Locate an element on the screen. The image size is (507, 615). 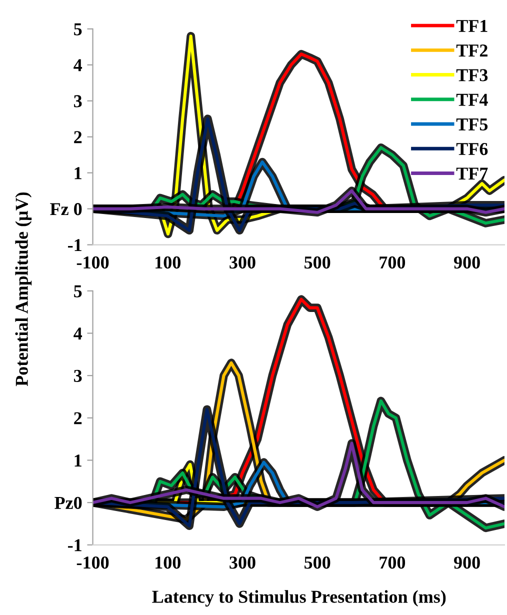
legend-label: TF6 is located at coordinates (472, 149).